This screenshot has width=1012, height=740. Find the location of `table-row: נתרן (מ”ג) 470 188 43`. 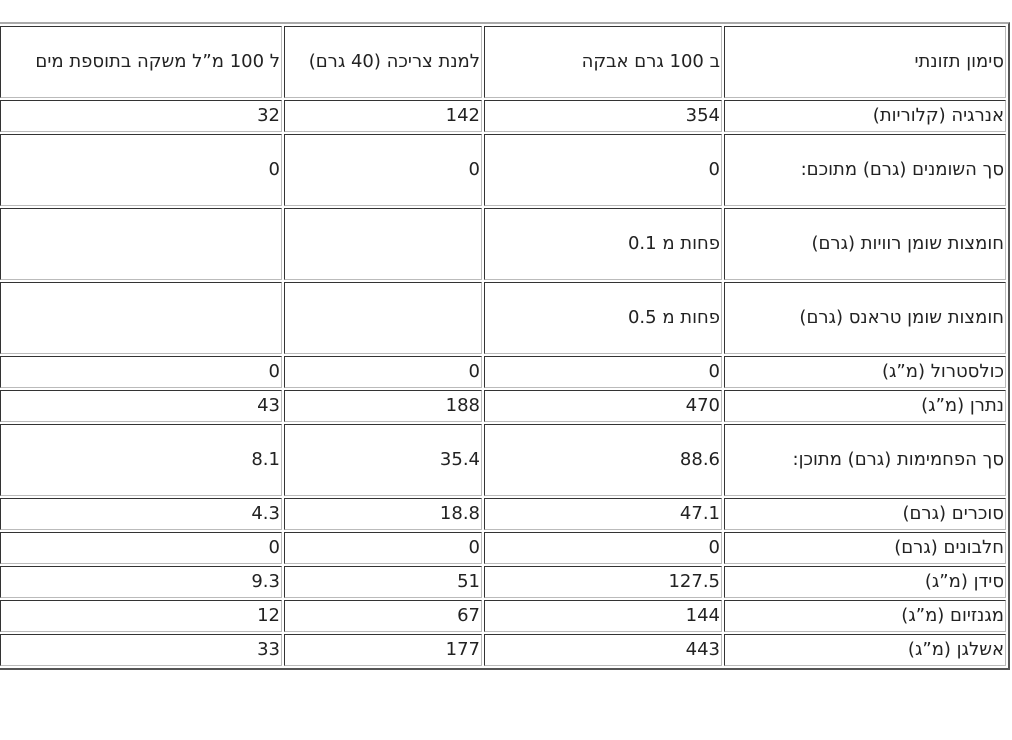

table-row: נתרן (מ”ג) 470 188 43 is located at coordinates (503, 406).